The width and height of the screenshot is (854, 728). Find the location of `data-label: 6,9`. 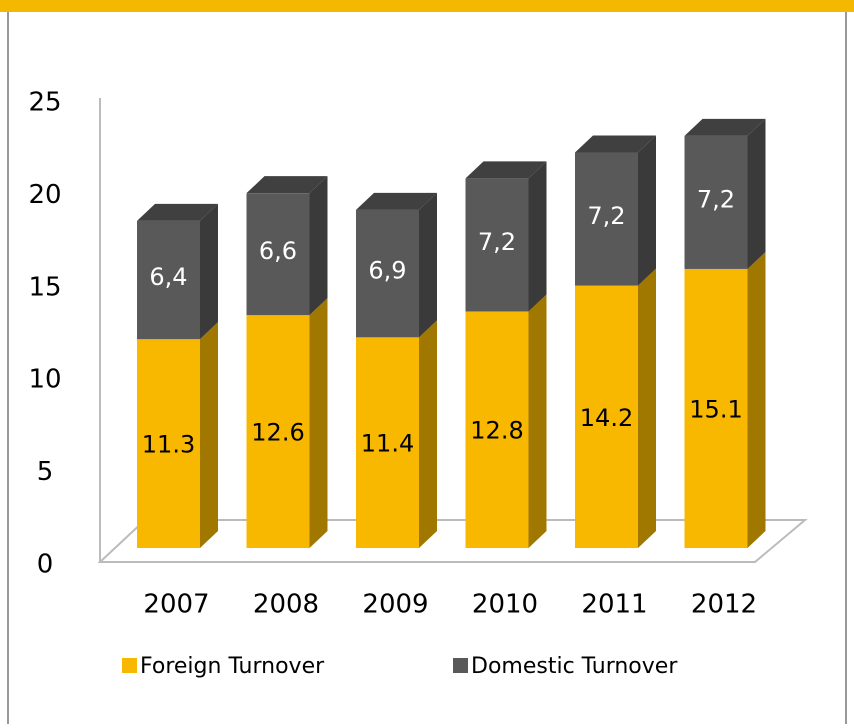

data-label: 6,9 is located at coordinates (387, 271).